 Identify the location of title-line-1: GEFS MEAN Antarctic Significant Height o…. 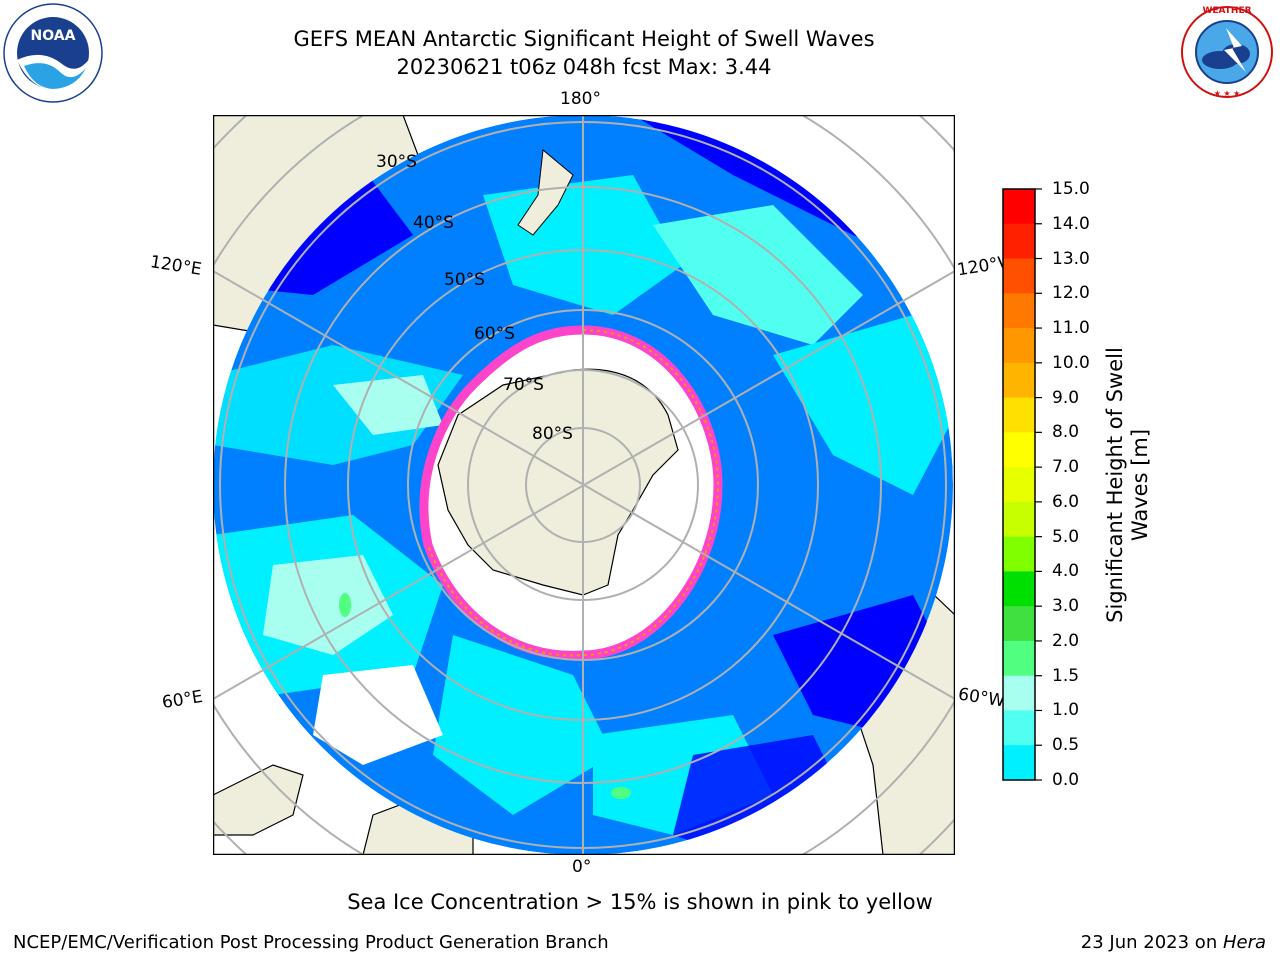
(584, 39).